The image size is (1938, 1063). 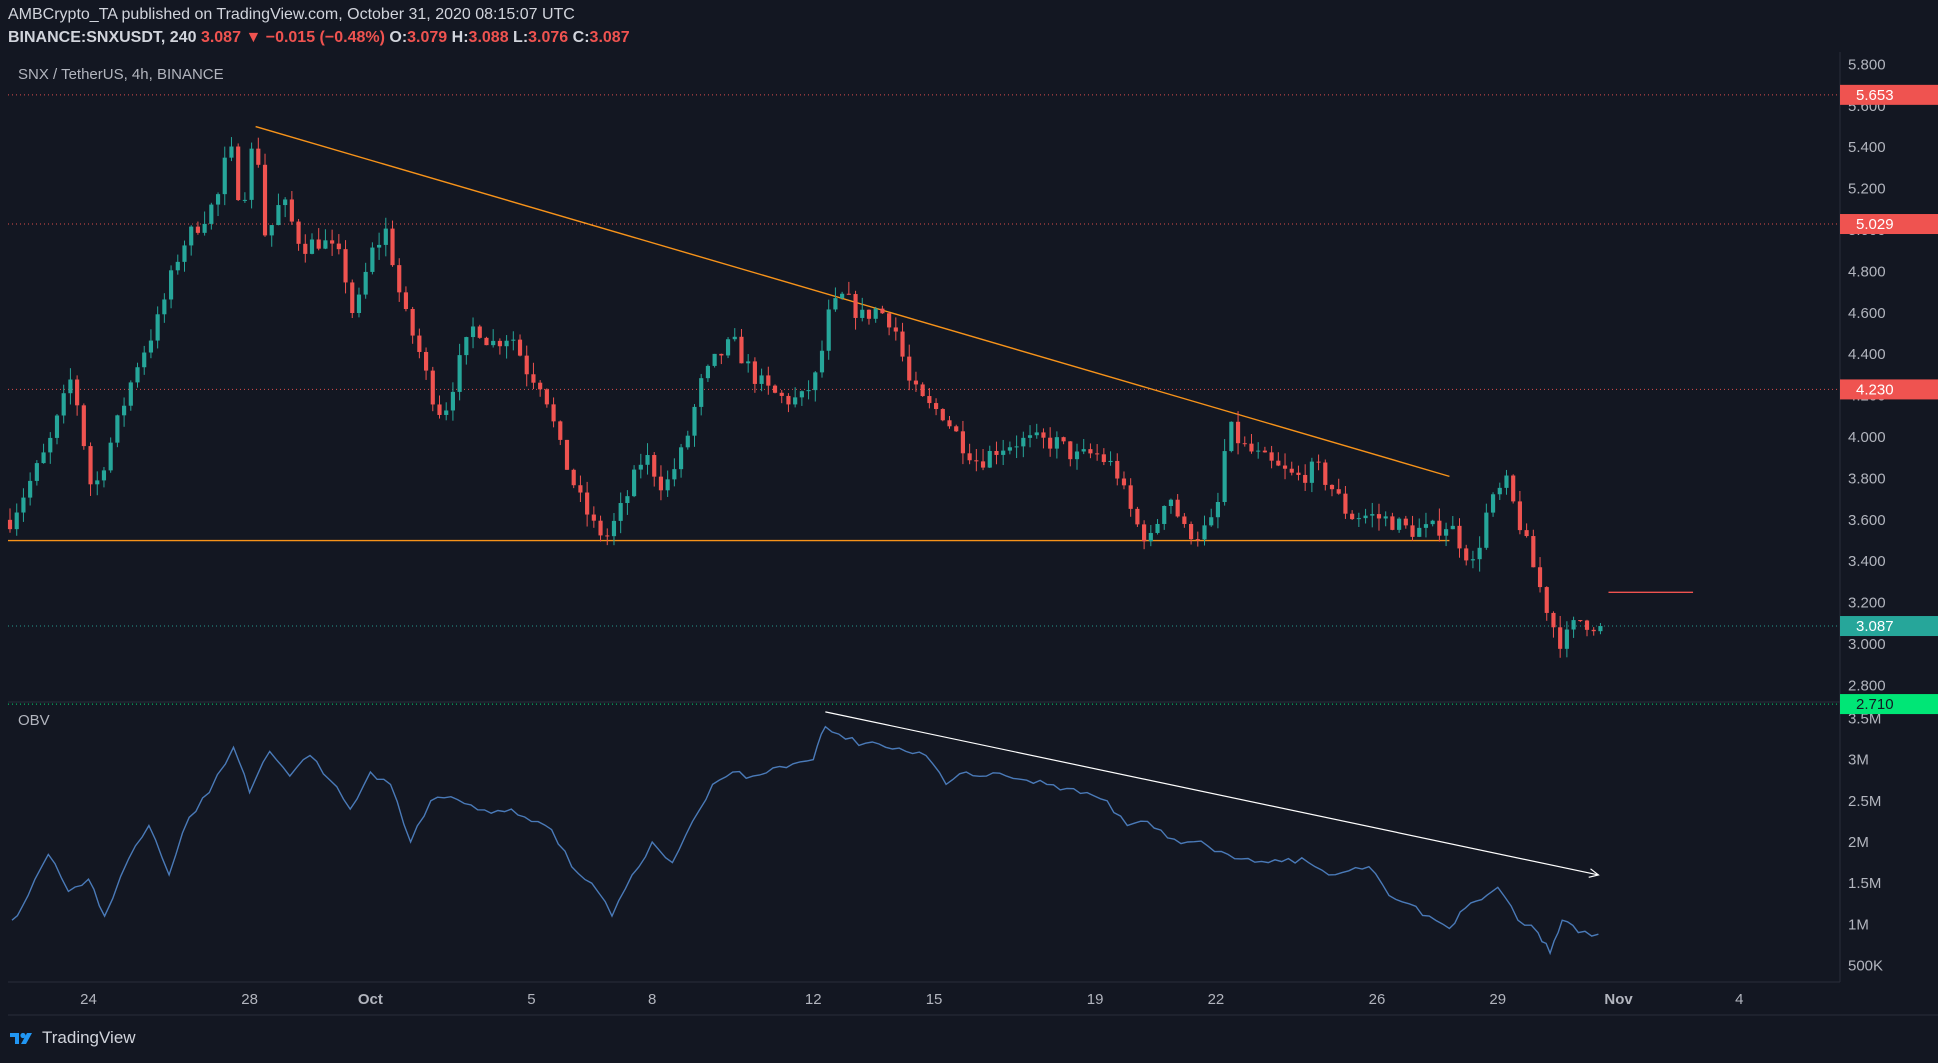 I want to click on close-value: 3.087, so click(x=609, y=37).